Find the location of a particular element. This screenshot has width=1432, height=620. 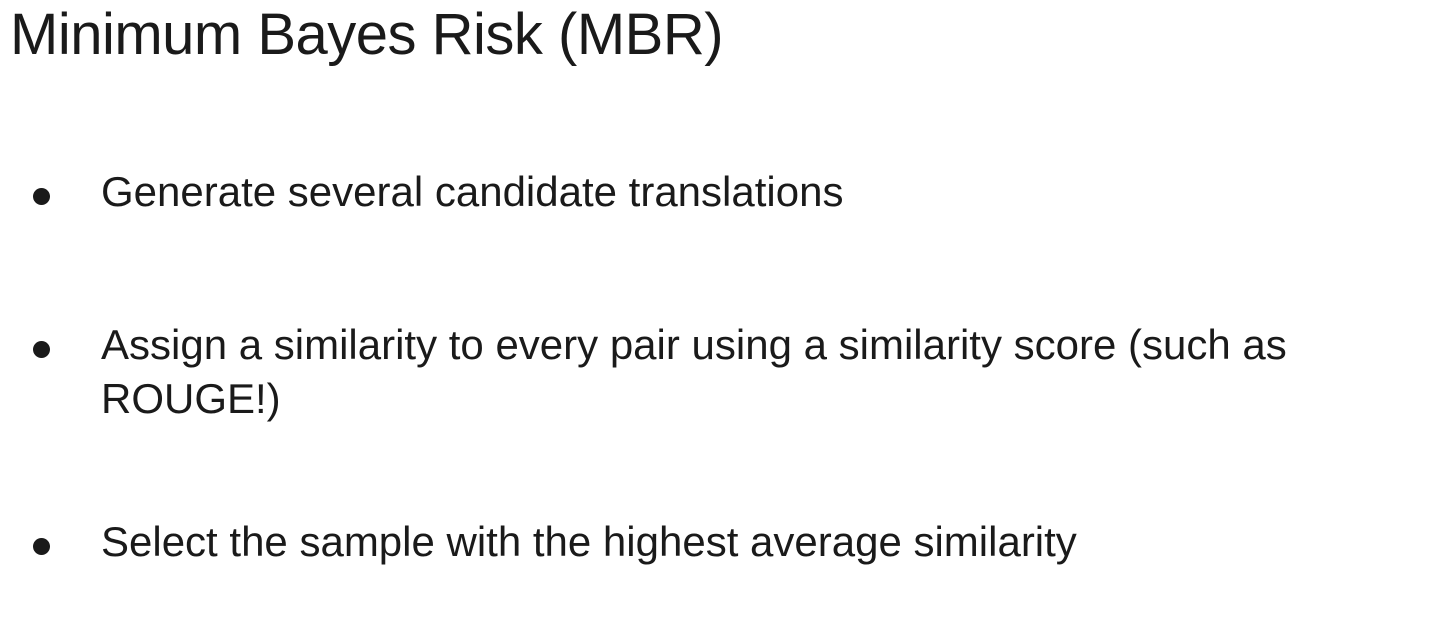

slide-title: Minimum Bayes Risk (MBR) is located at coordinates (367, 34).